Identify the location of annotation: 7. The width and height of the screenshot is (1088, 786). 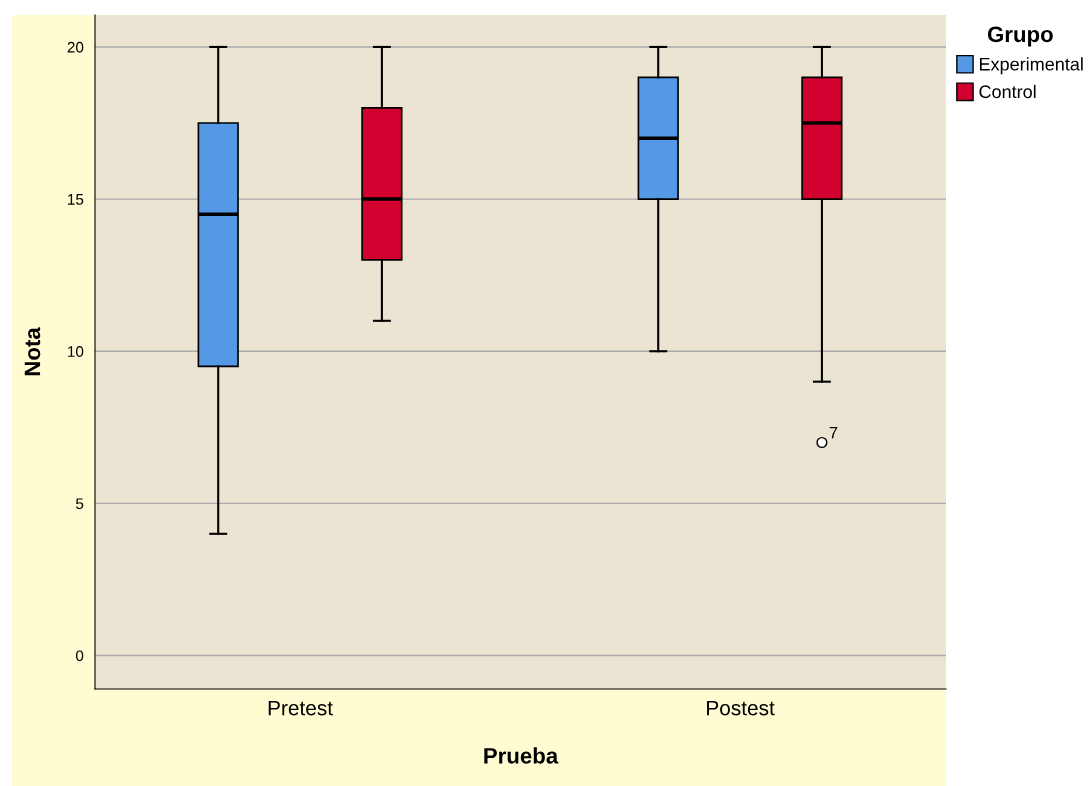
(833, 432).